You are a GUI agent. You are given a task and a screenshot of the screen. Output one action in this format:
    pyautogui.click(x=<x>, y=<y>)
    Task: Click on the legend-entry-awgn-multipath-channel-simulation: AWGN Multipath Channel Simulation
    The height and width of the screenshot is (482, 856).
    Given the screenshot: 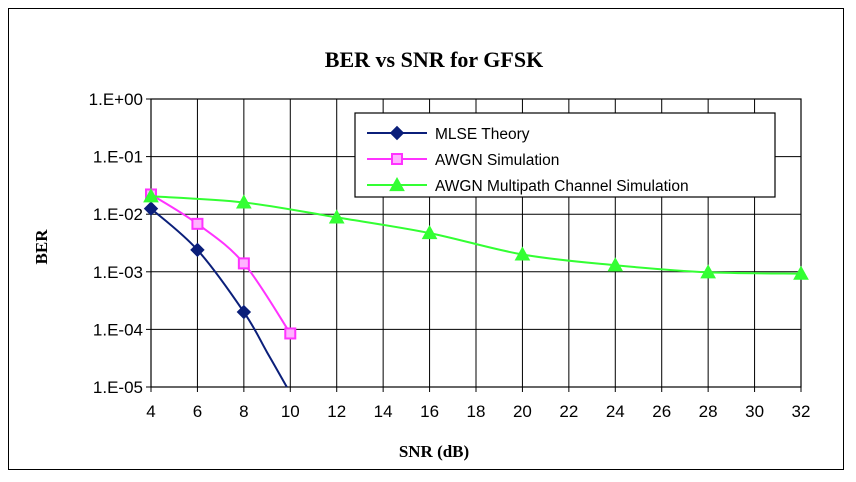 What is the action you would take?
    pyautogui.click(x=528, y=185)
    